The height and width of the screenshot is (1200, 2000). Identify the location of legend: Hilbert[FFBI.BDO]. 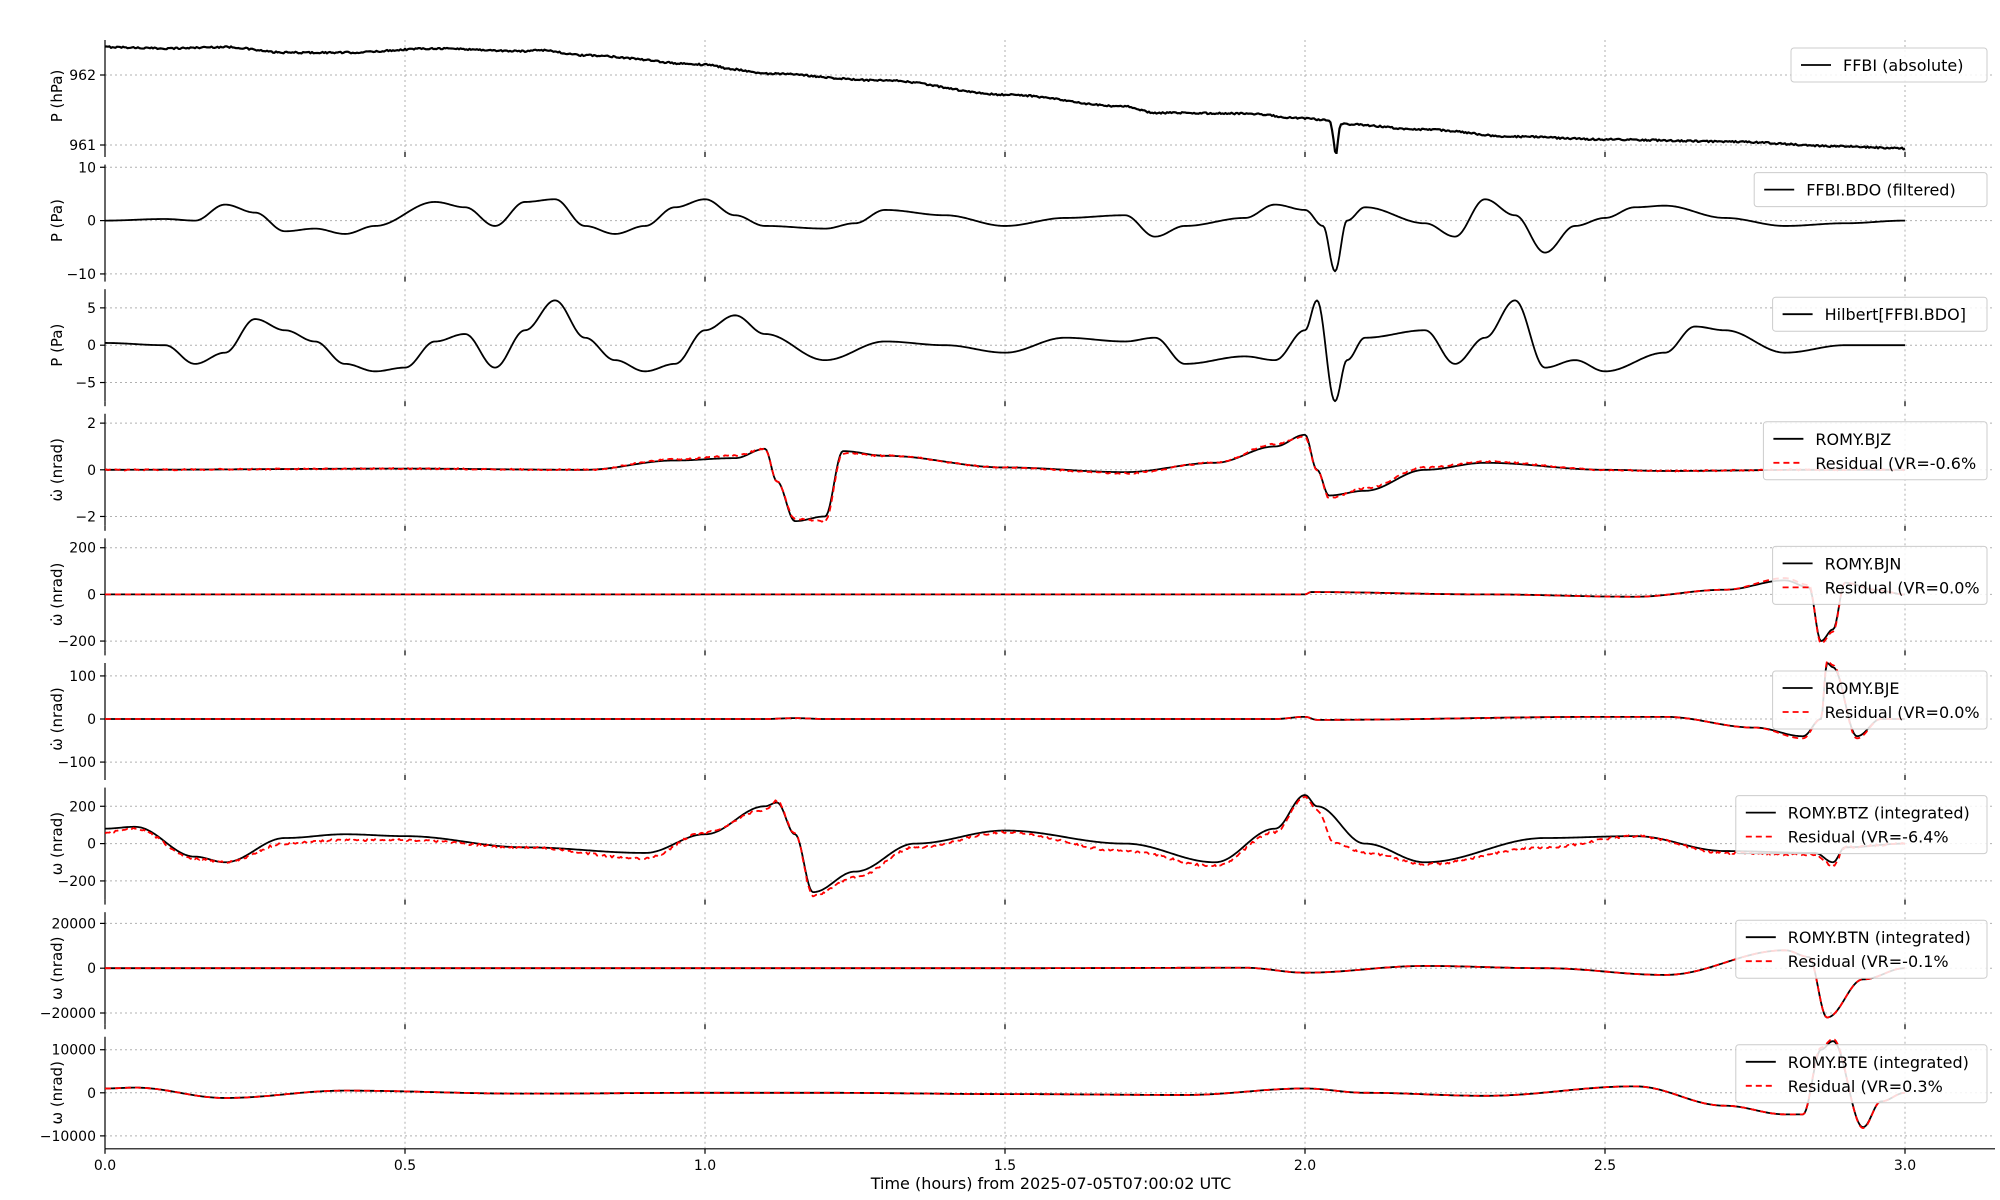
(1880, 314).